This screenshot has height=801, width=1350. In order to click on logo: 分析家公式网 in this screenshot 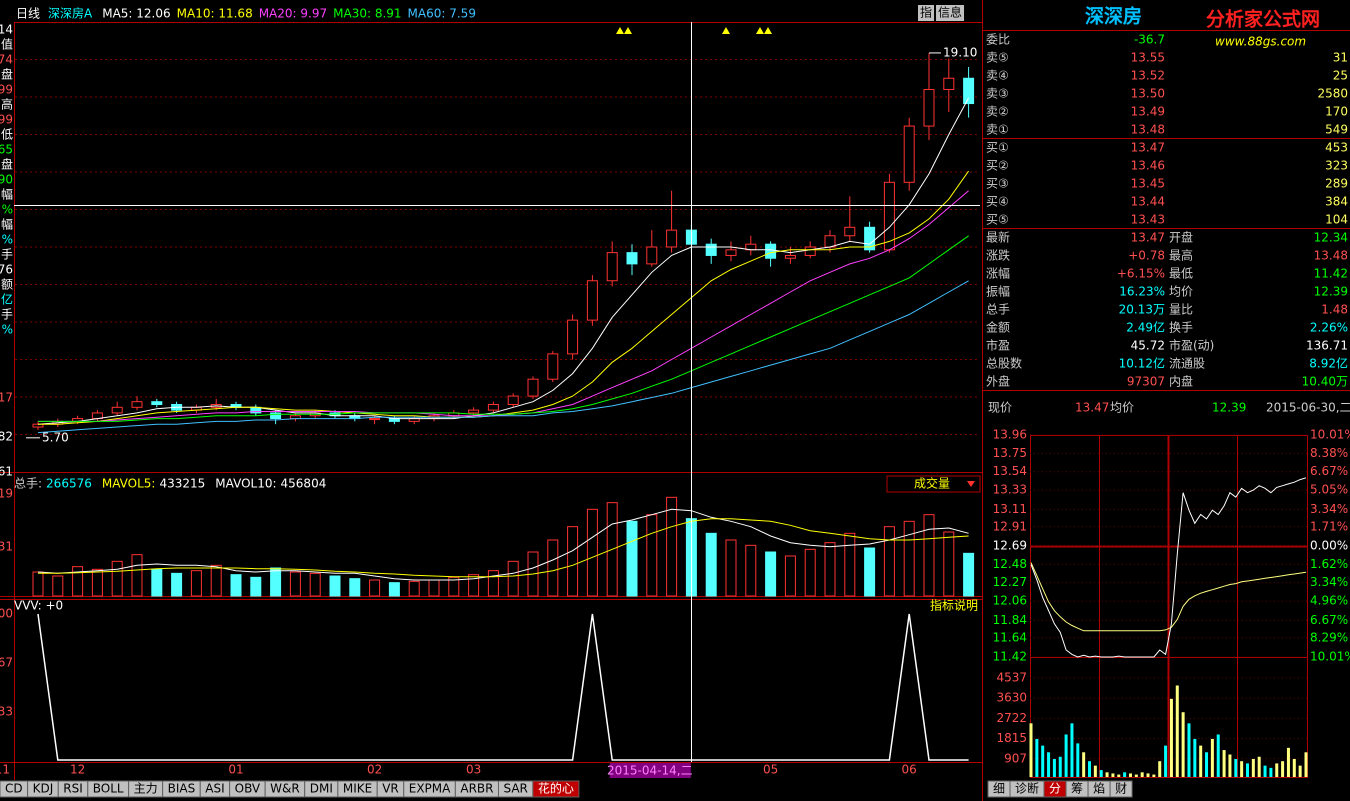, I will do `click(1263, 19)`.